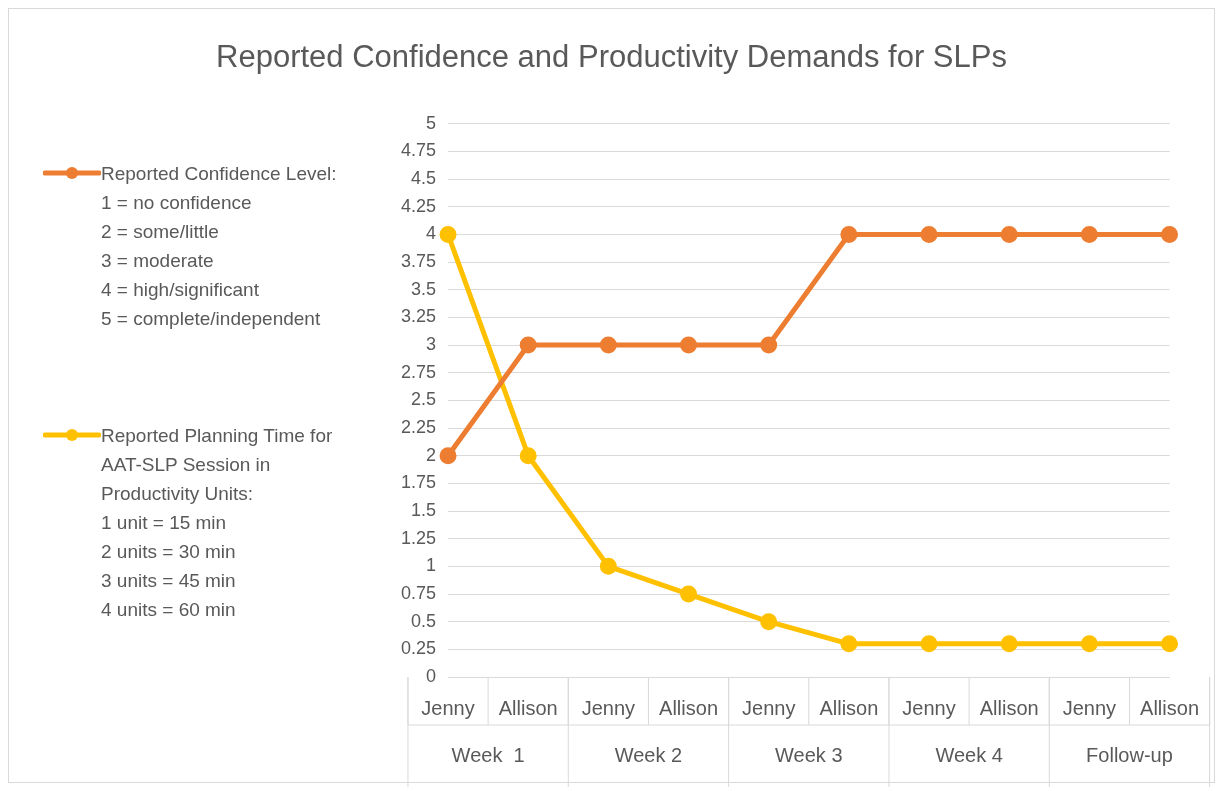 This screenshot has height=791, width=1223. What do you see at coordinates (418, 592) in the screenshot?
I see `y-tick-label: 0.75` at bounding box center [418, 592].